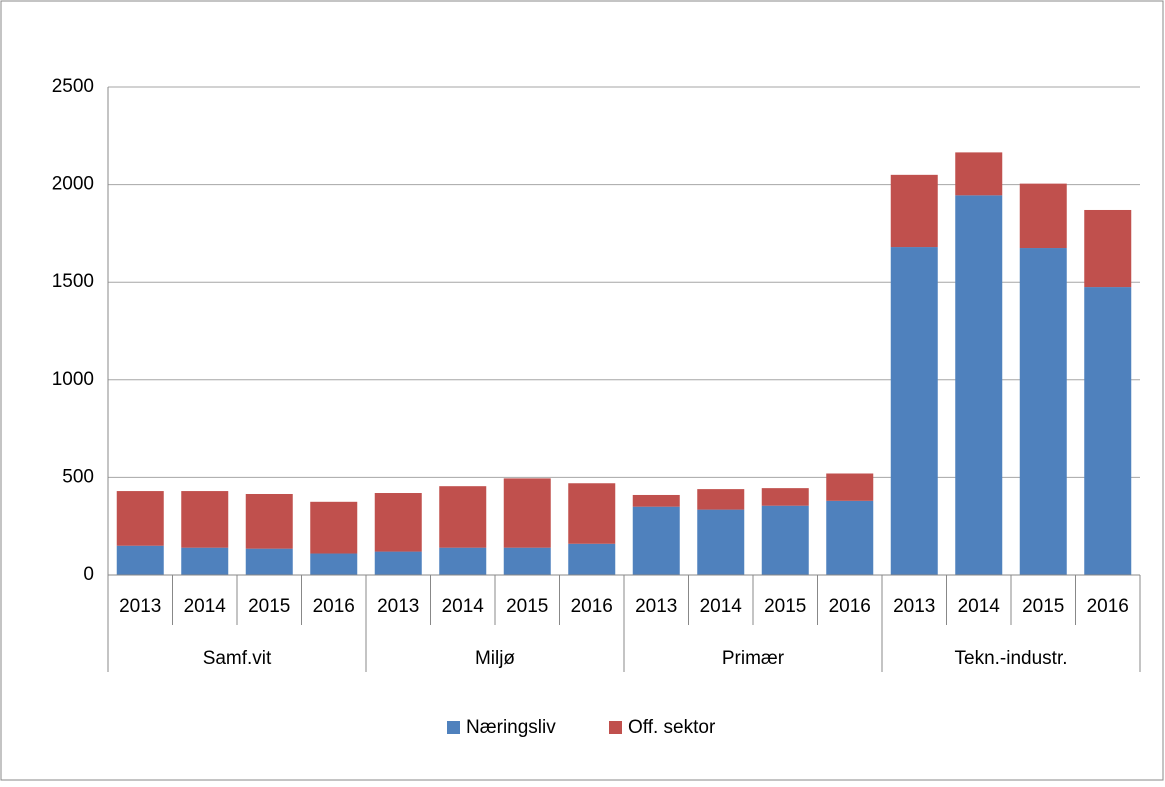 This screenshot has height=787, width=1165. Describe the element at coordinates (1011, 658) in the screenshot. I see `group-label: Tekn.-industr.` at that location.